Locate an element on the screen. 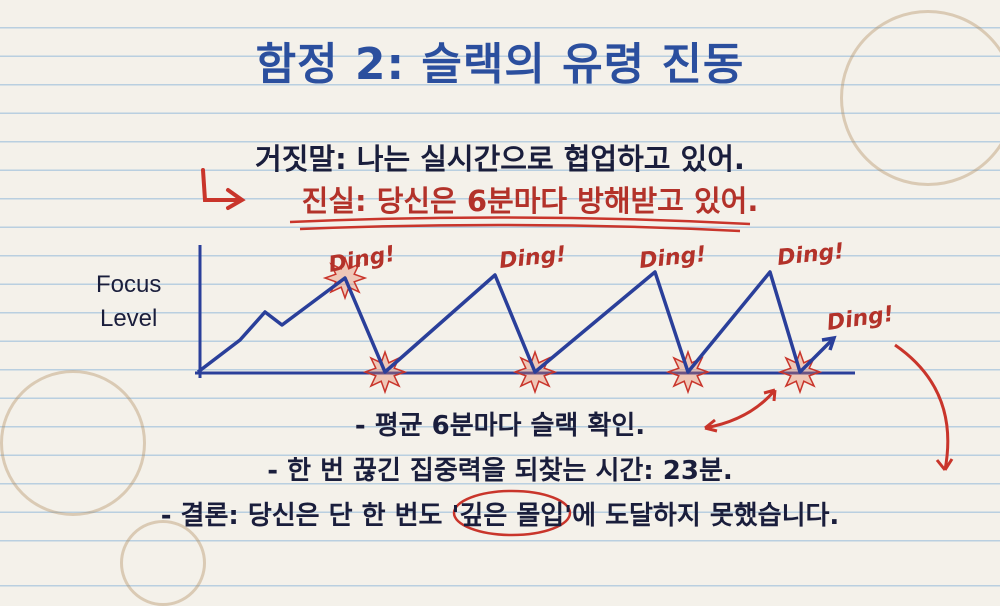 The height and width of the screenshot is (606, 1000). bullet-item: - 평균 6분마다 슬랙 확인. is located at coordinates (500, 426).